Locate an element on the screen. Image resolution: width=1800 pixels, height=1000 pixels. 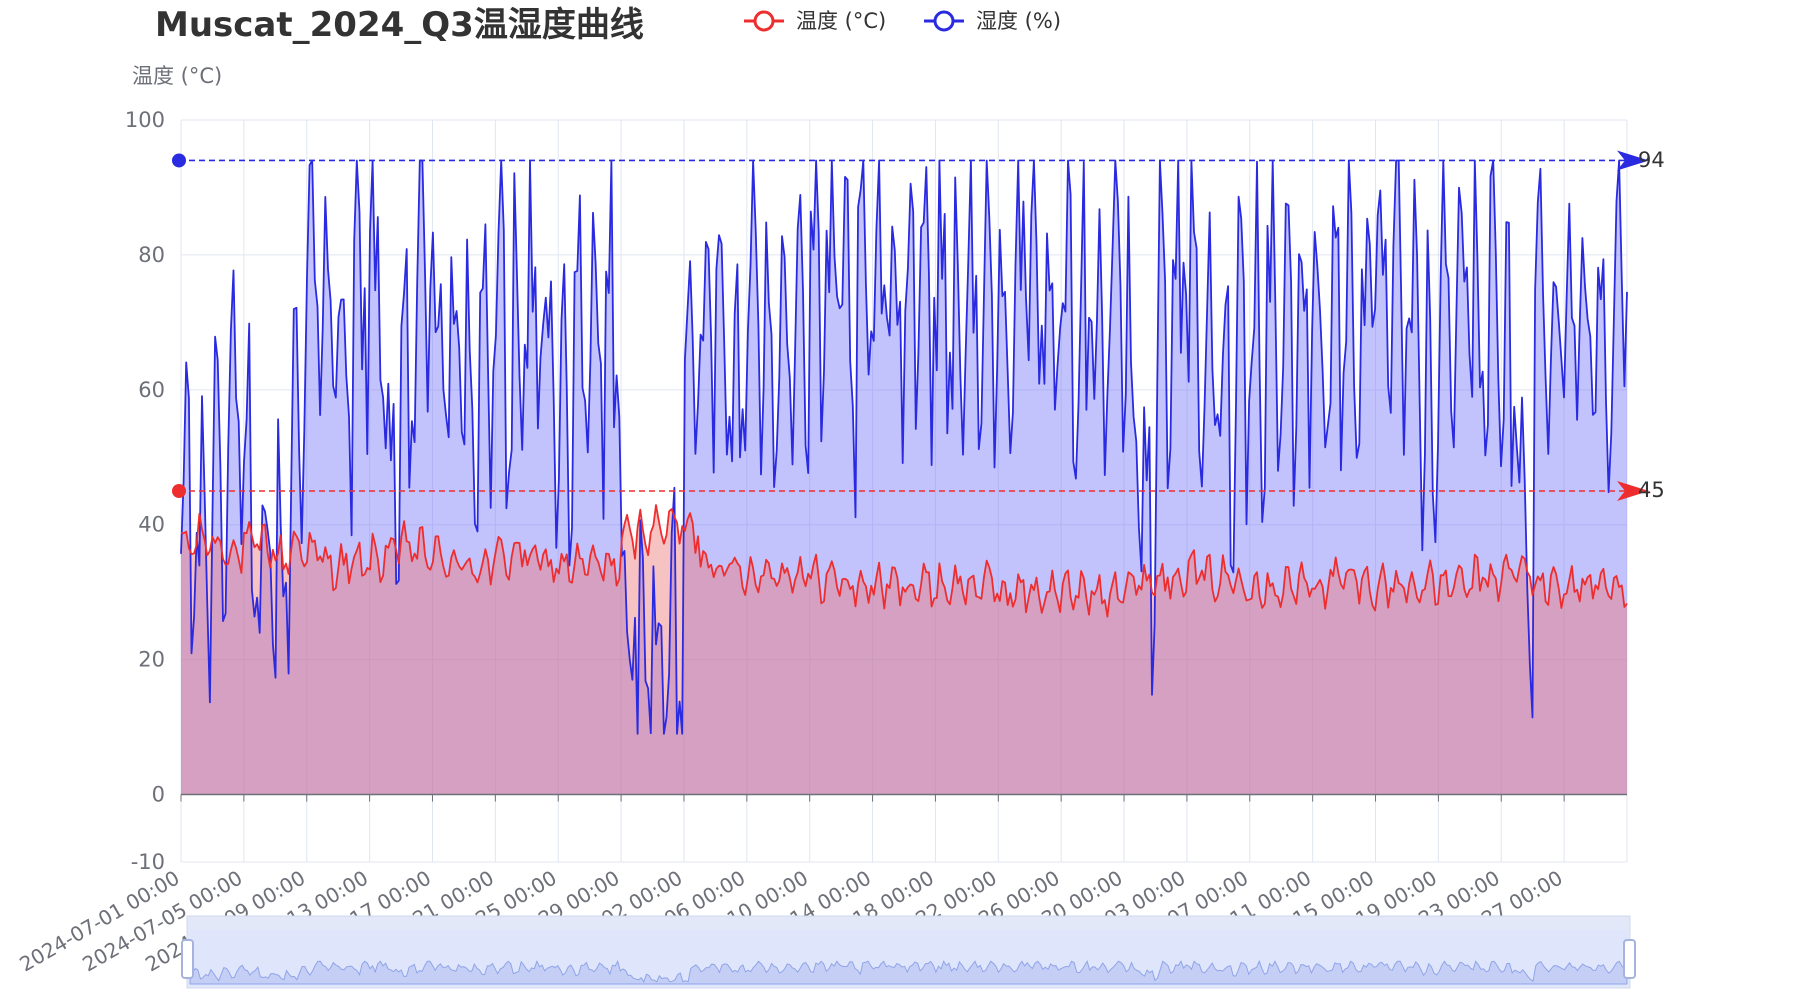
data-zoom-slider is located at coordinates (908, 952).